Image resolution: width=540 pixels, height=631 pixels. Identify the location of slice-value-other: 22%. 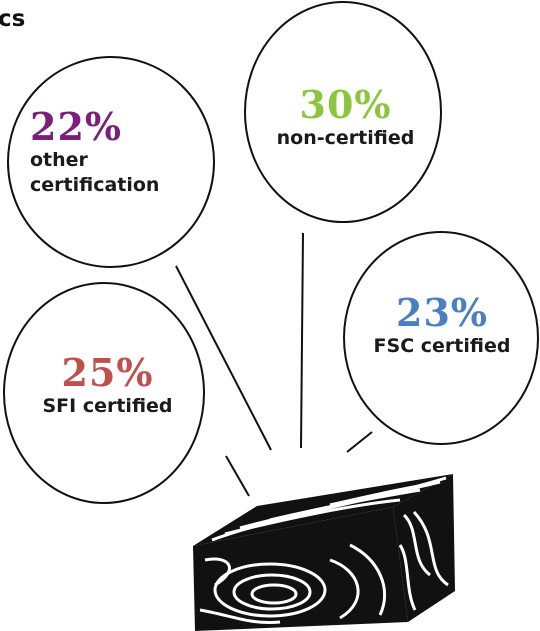
(76, 127).